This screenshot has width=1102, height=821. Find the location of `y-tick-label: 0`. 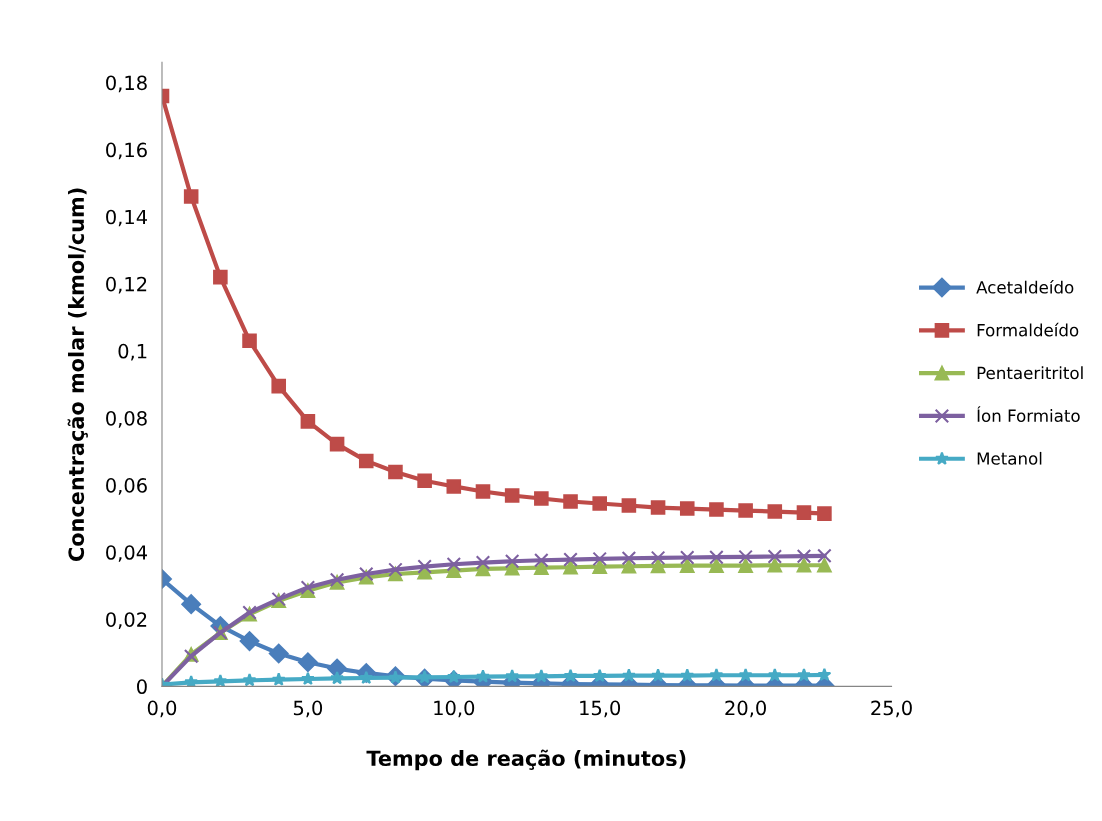

y-tick-label: 0 is located at coordinates (142, 687).